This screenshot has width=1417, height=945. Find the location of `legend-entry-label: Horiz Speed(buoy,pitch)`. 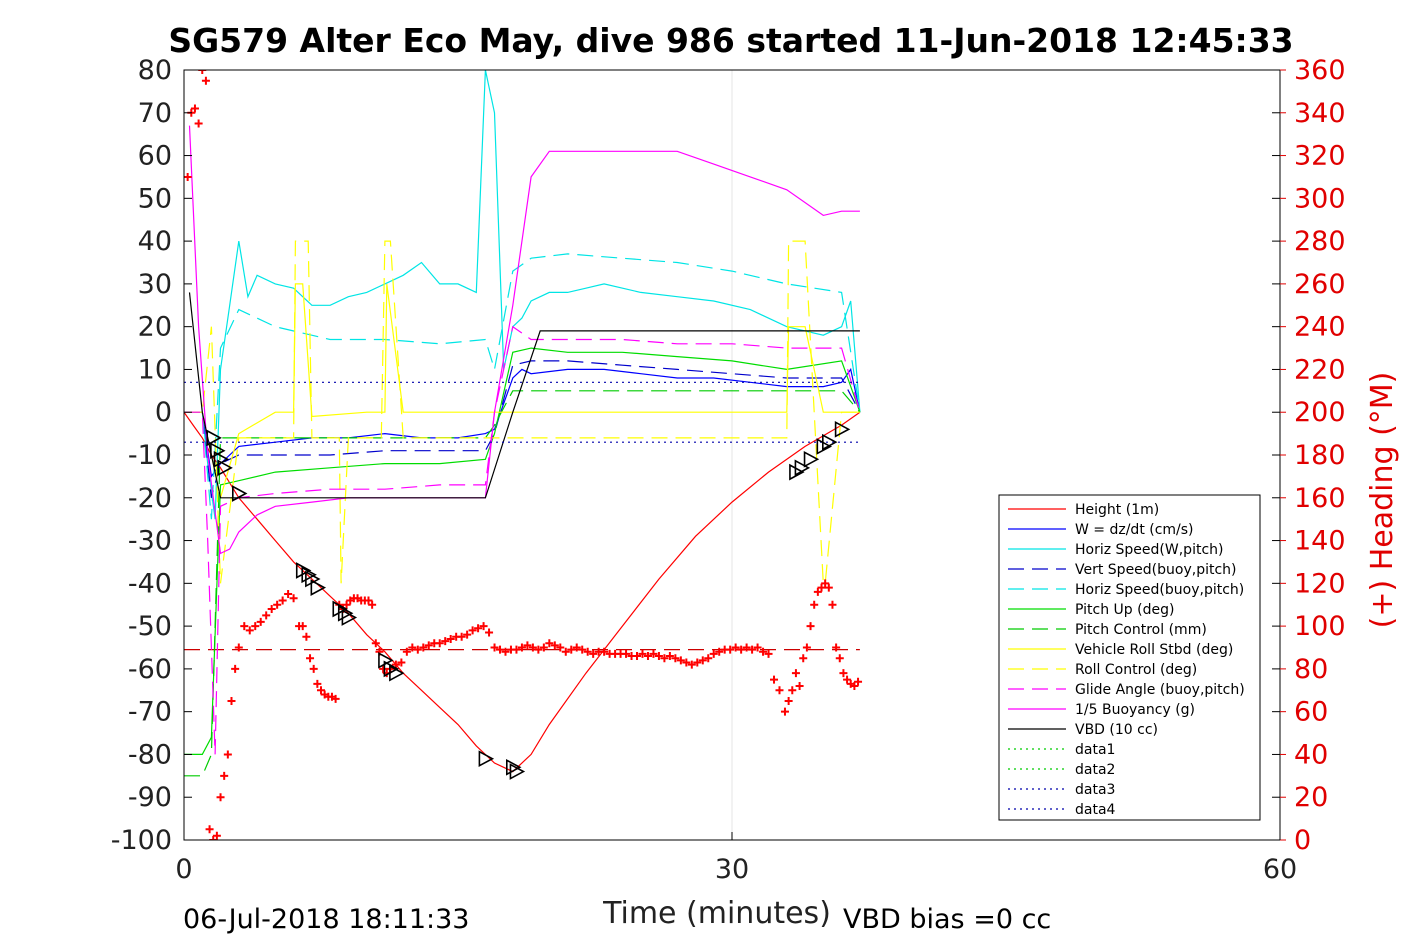

legend-entry-label: Horiz Speed(buoy,pitch) is located at coordinates (1159, 590).